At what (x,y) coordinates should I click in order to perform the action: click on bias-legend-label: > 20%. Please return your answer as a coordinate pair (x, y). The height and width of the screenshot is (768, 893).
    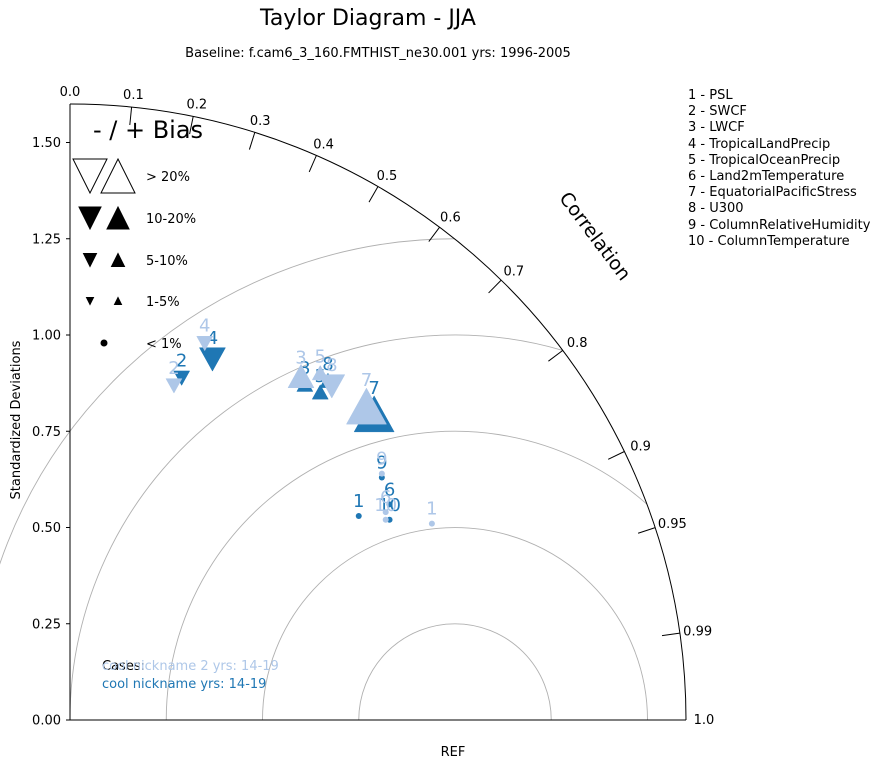
    Looking at the image, I should click on (168, 177).